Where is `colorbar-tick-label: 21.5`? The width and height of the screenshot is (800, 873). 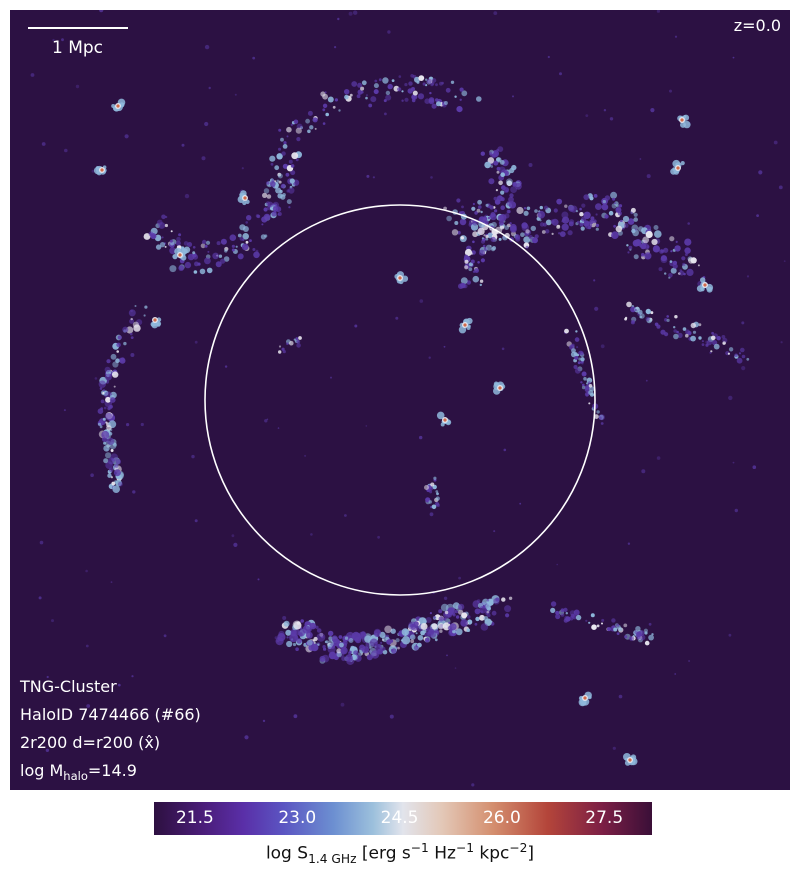
colorbar-tick-label: 21.5 is located at coordinates (194, 818).